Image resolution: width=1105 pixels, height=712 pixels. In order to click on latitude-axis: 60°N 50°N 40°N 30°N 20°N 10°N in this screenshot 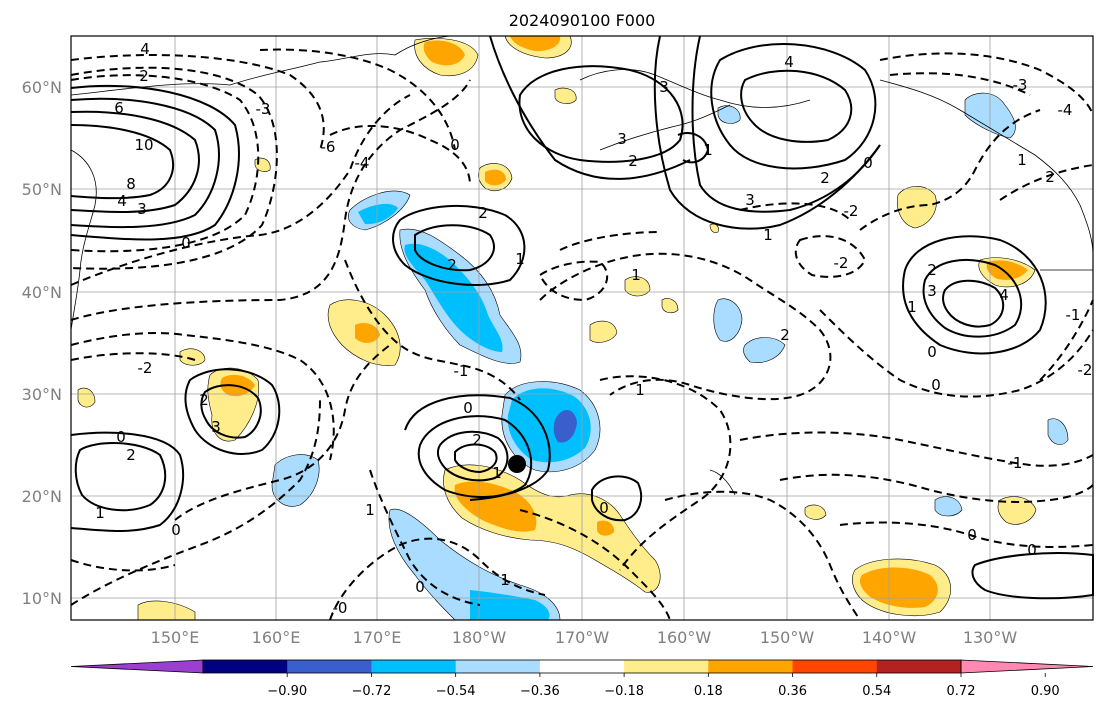, I will do `click(42, 343)`.